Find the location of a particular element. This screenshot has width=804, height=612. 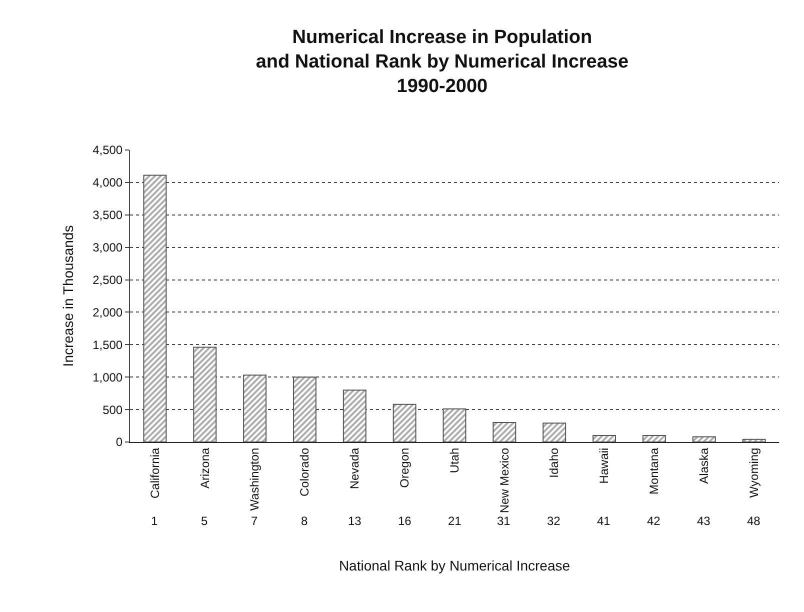

y-axis-title: Increase in Thousands is located at coordinates (68, 296).